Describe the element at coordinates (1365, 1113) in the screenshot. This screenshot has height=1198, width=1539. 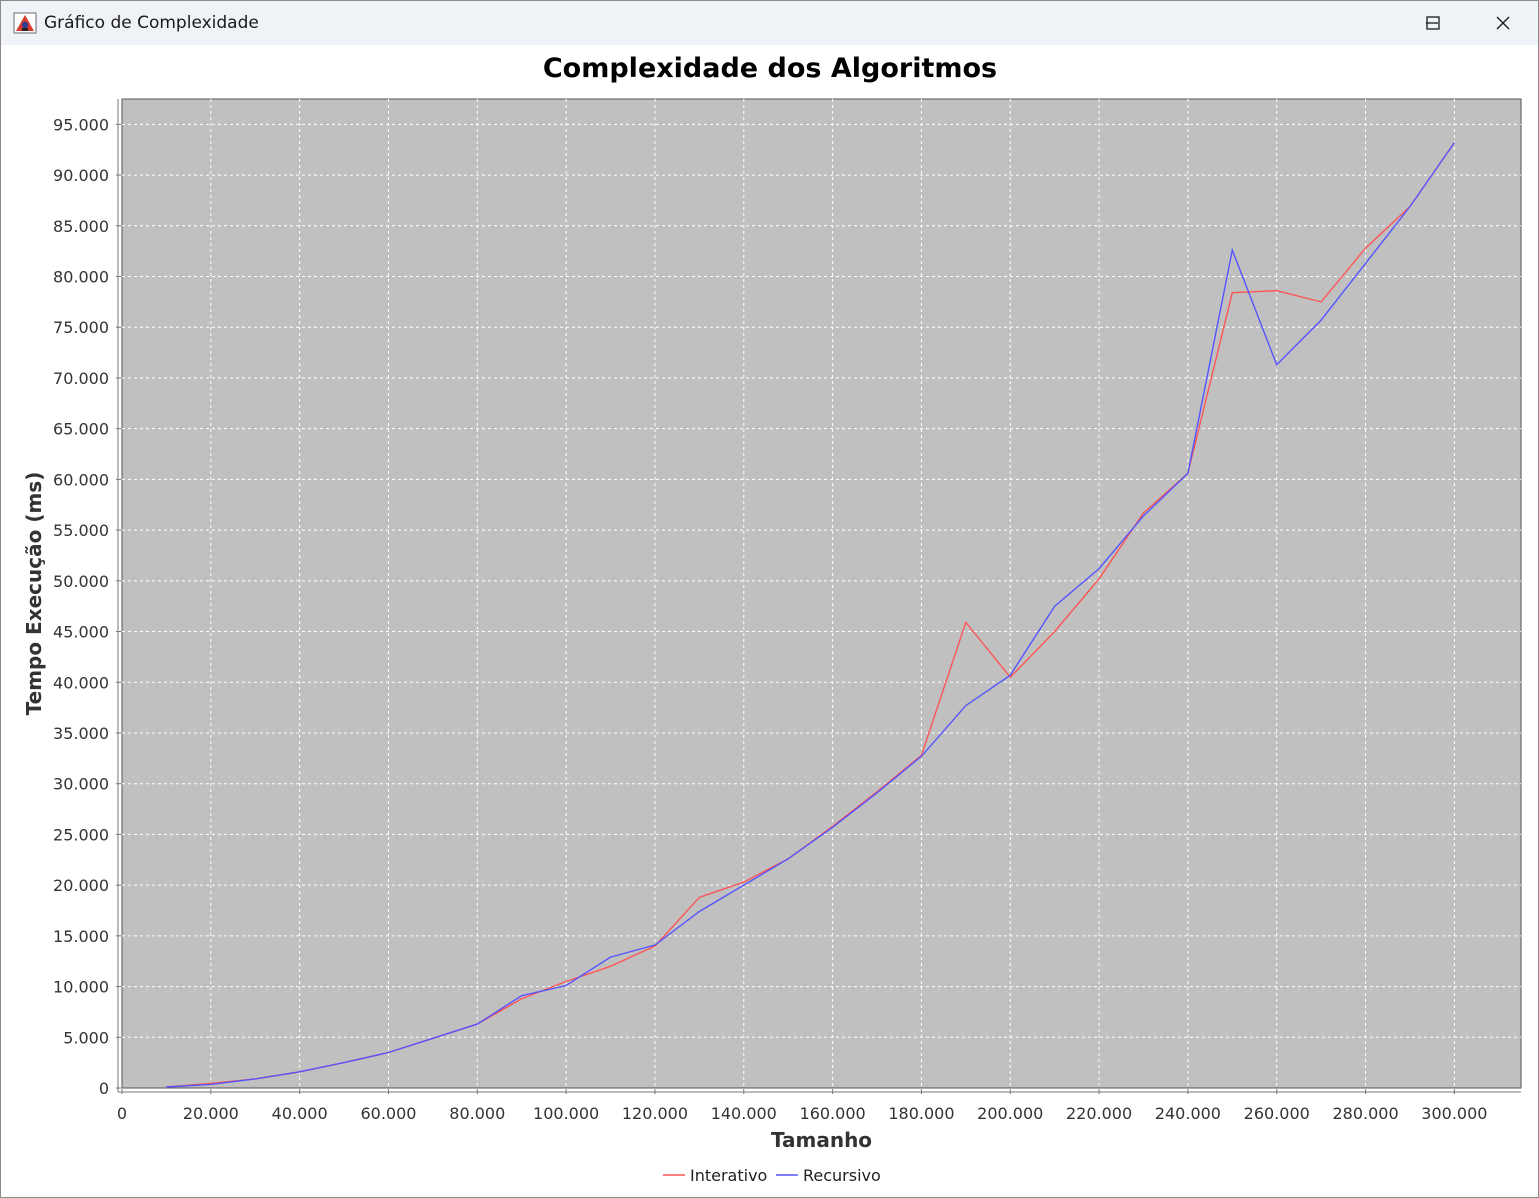
I see `x-tick-label: 280.000` at that location.